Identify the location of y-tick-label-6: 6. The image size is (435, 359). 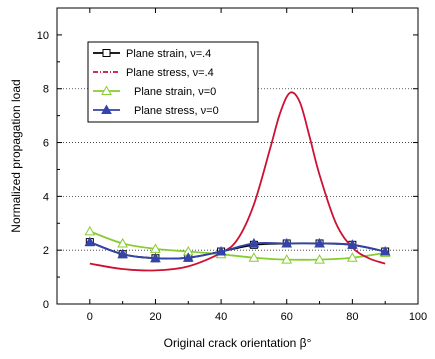
(46, 144).